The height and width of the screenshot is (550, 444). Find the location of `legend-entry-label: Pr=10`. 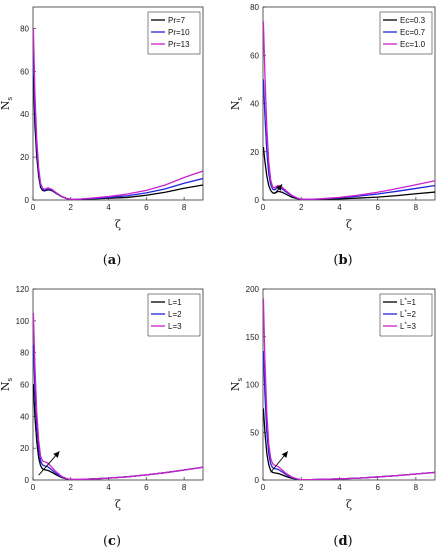

legend-entry-label: Pr=10 is located at coordinates (179, 32).